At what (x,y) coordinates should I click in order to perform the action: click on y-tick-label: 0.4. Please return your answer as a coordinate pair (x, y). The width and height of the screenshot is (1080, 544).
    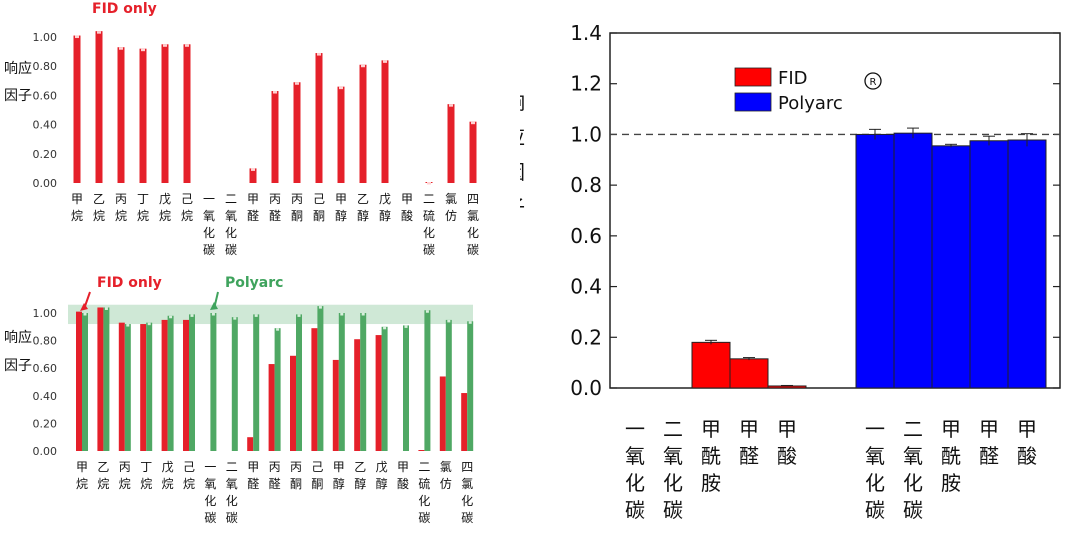
    Looking at the image, I should click on (586, 287).